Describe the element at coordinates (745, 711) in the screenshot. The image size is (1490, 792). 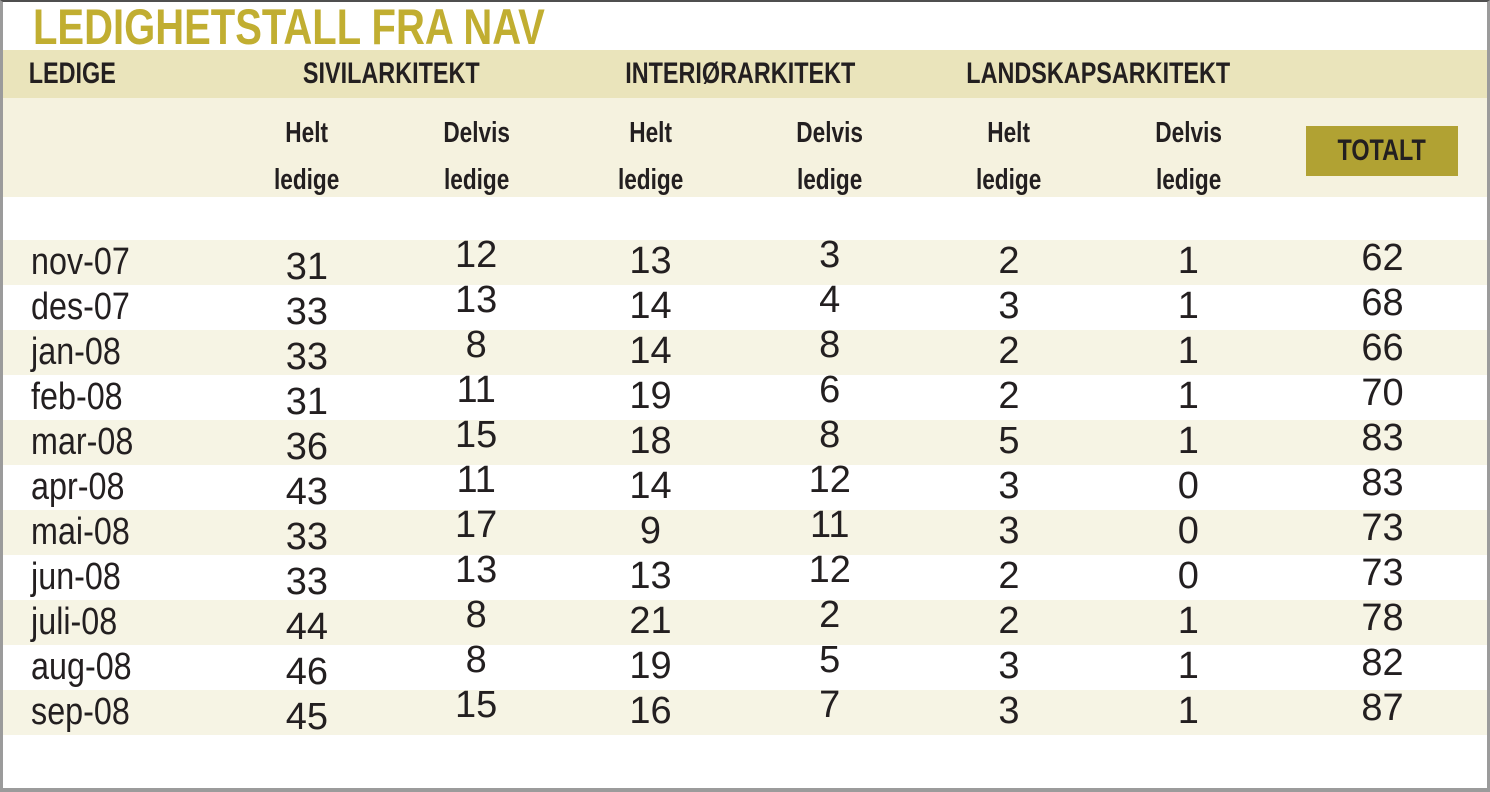
I see `table-row: sep-08 45 15 16 7 3 1 87` at that location.